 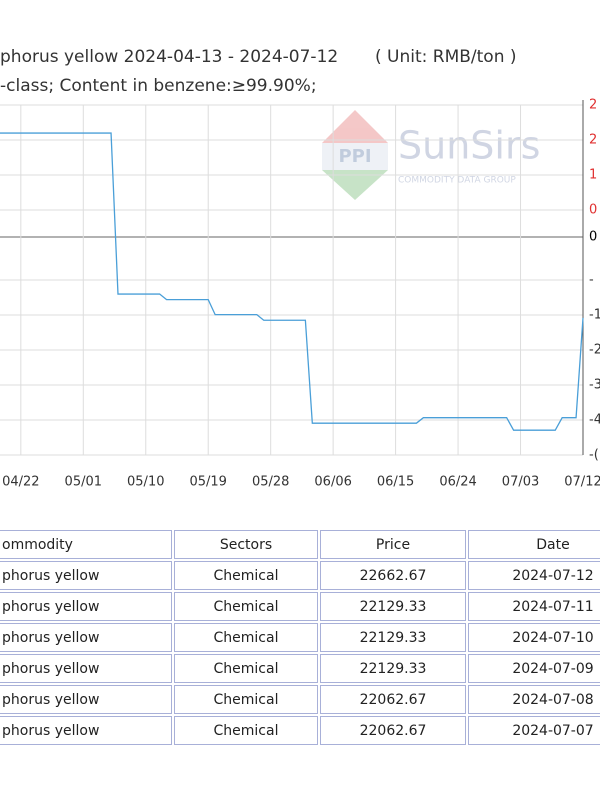 I want to click on watermark: PPI SunSirs COMMODITY DATA GROUP, so click(x=431, y=155).